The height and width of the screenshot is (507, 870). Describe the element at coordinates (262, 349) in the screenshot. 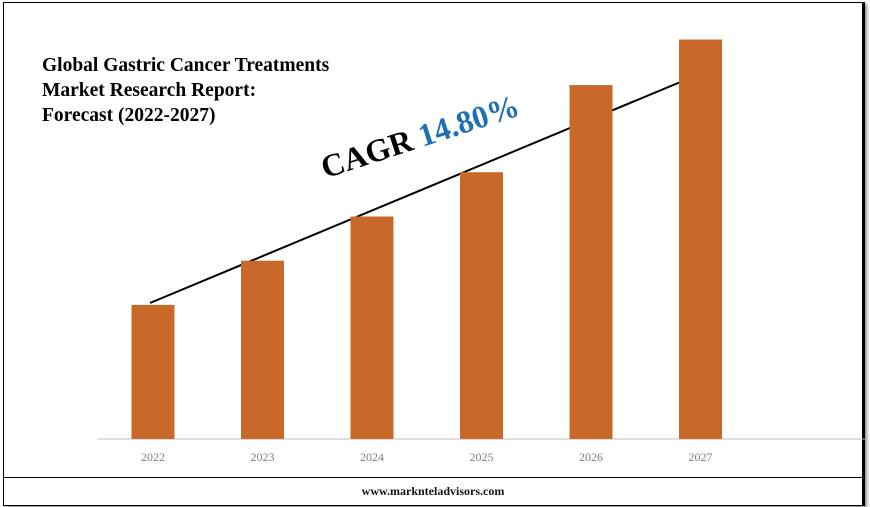

I see `bar-2023` at that location.